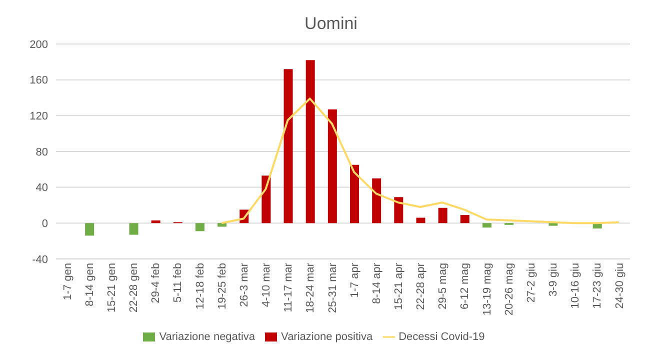 This screenshot has width=662, height=353. Describe the element at coordinates (207, 336) in the screenshot. I see `legend-label: Variazione negativa` at that location.